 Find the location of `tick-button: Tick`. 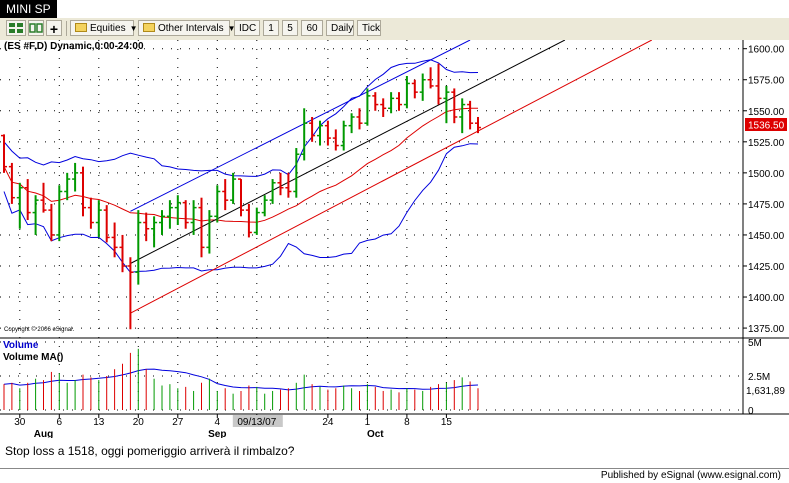

tick-button: Tick is located at coordinates (369, 28).